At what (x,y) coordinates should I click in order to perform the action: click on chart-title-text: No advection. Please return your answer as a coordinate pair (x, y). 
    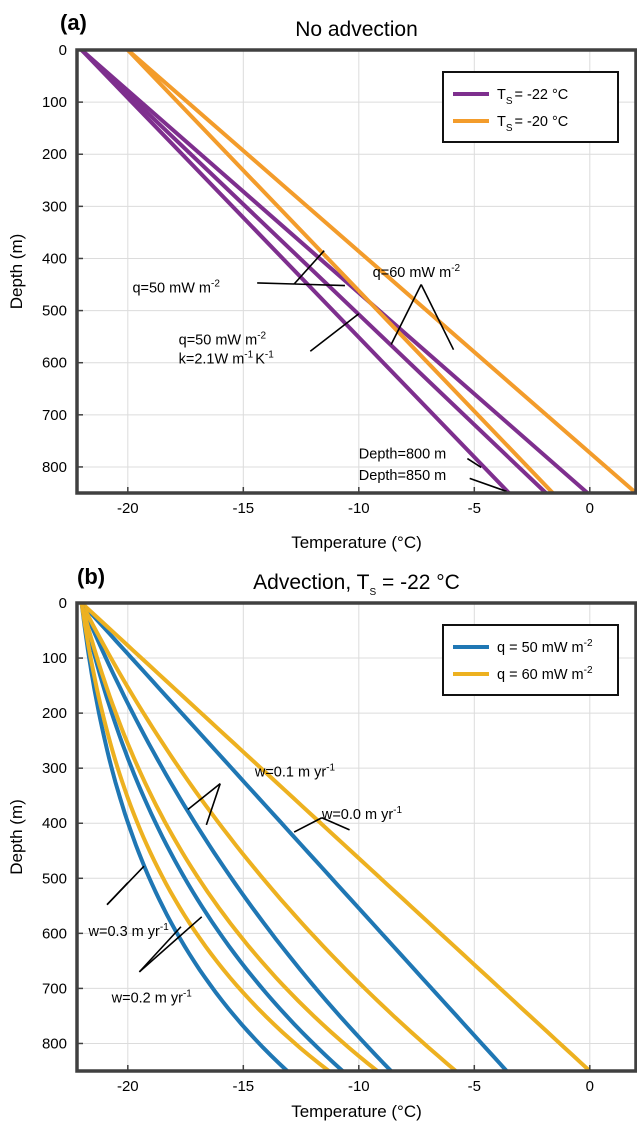
    Looking at the image, I should click on (356, 29).